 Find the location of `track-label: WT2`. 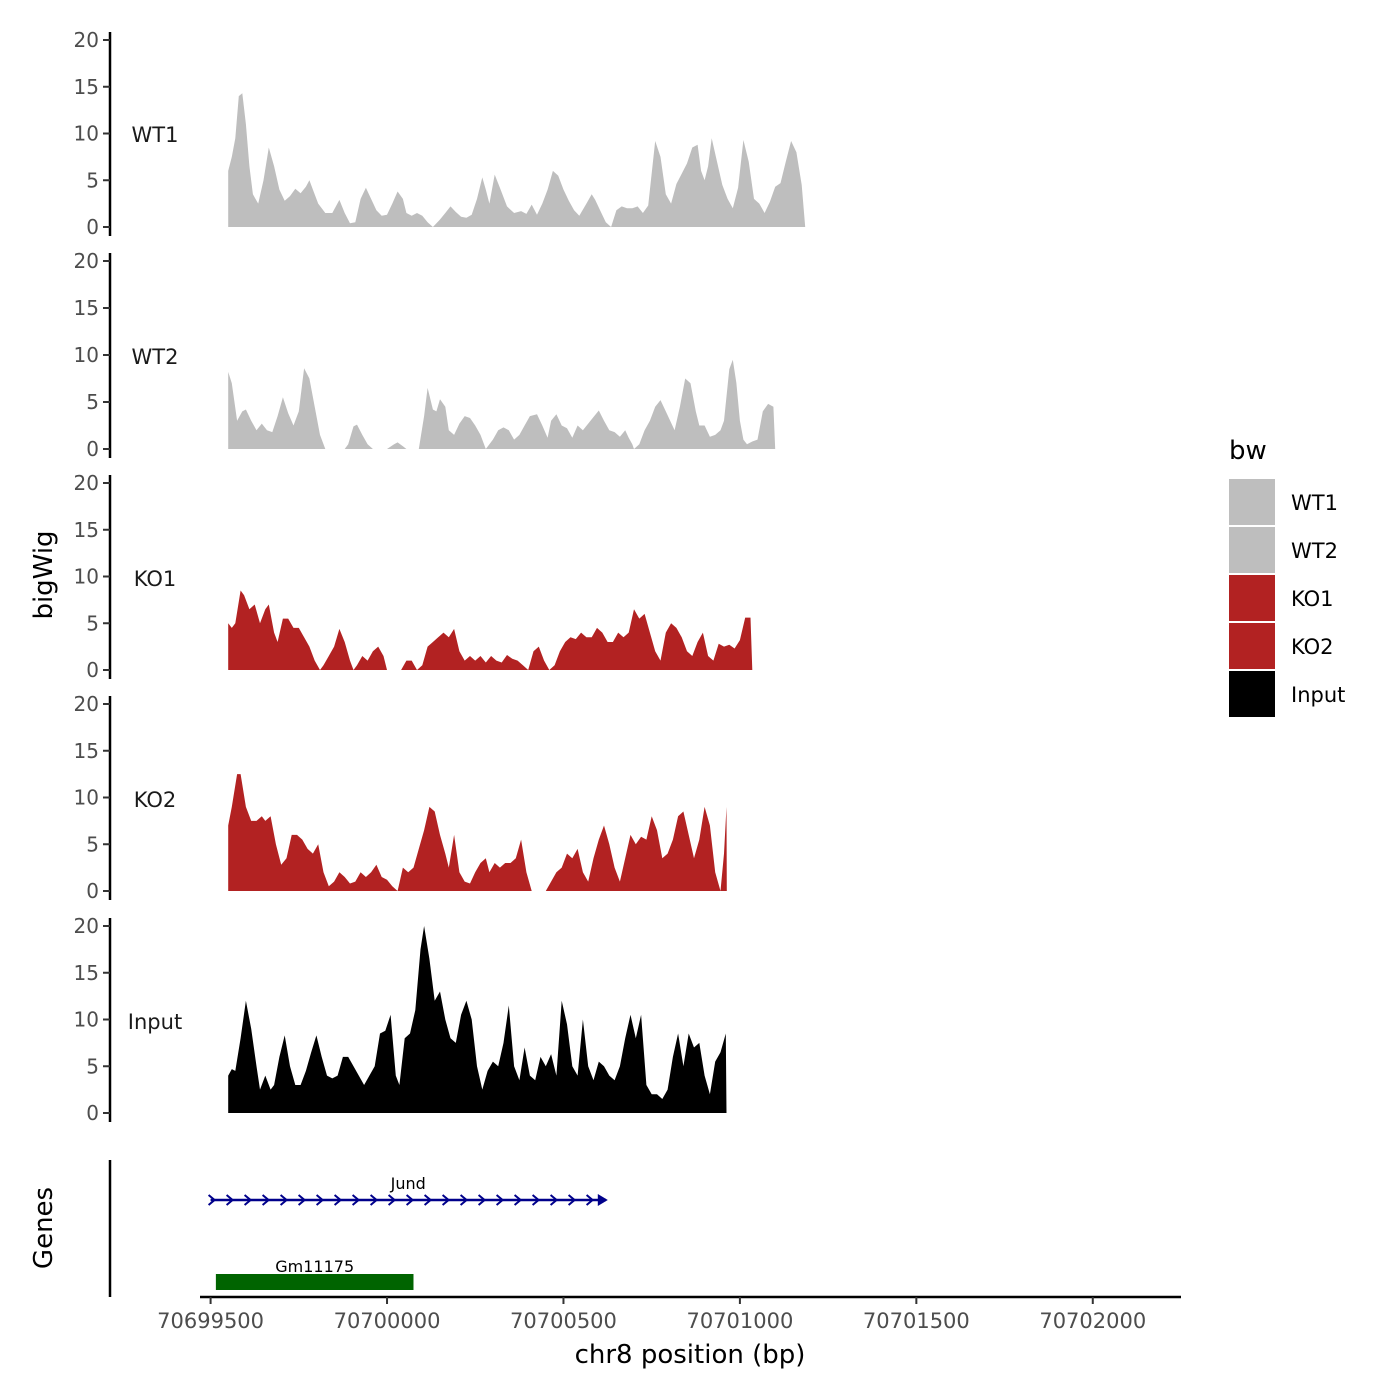

track-label: WT2 is located at coordinates (155, 357).